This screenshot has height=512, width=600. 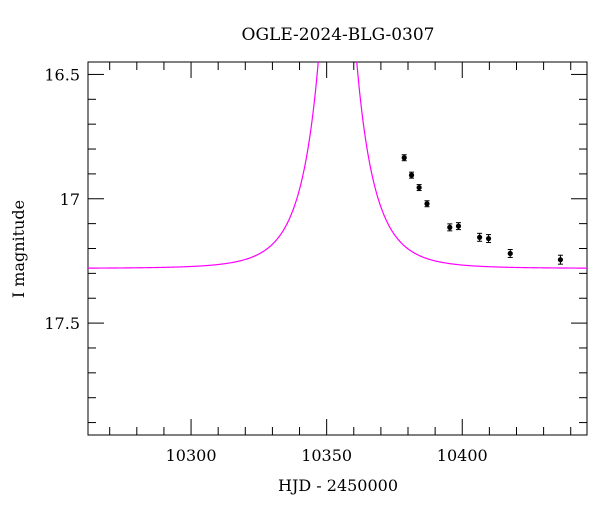 I want to click on x-tick-labels: 10300 10350 10400, so click(x=327, y=455).